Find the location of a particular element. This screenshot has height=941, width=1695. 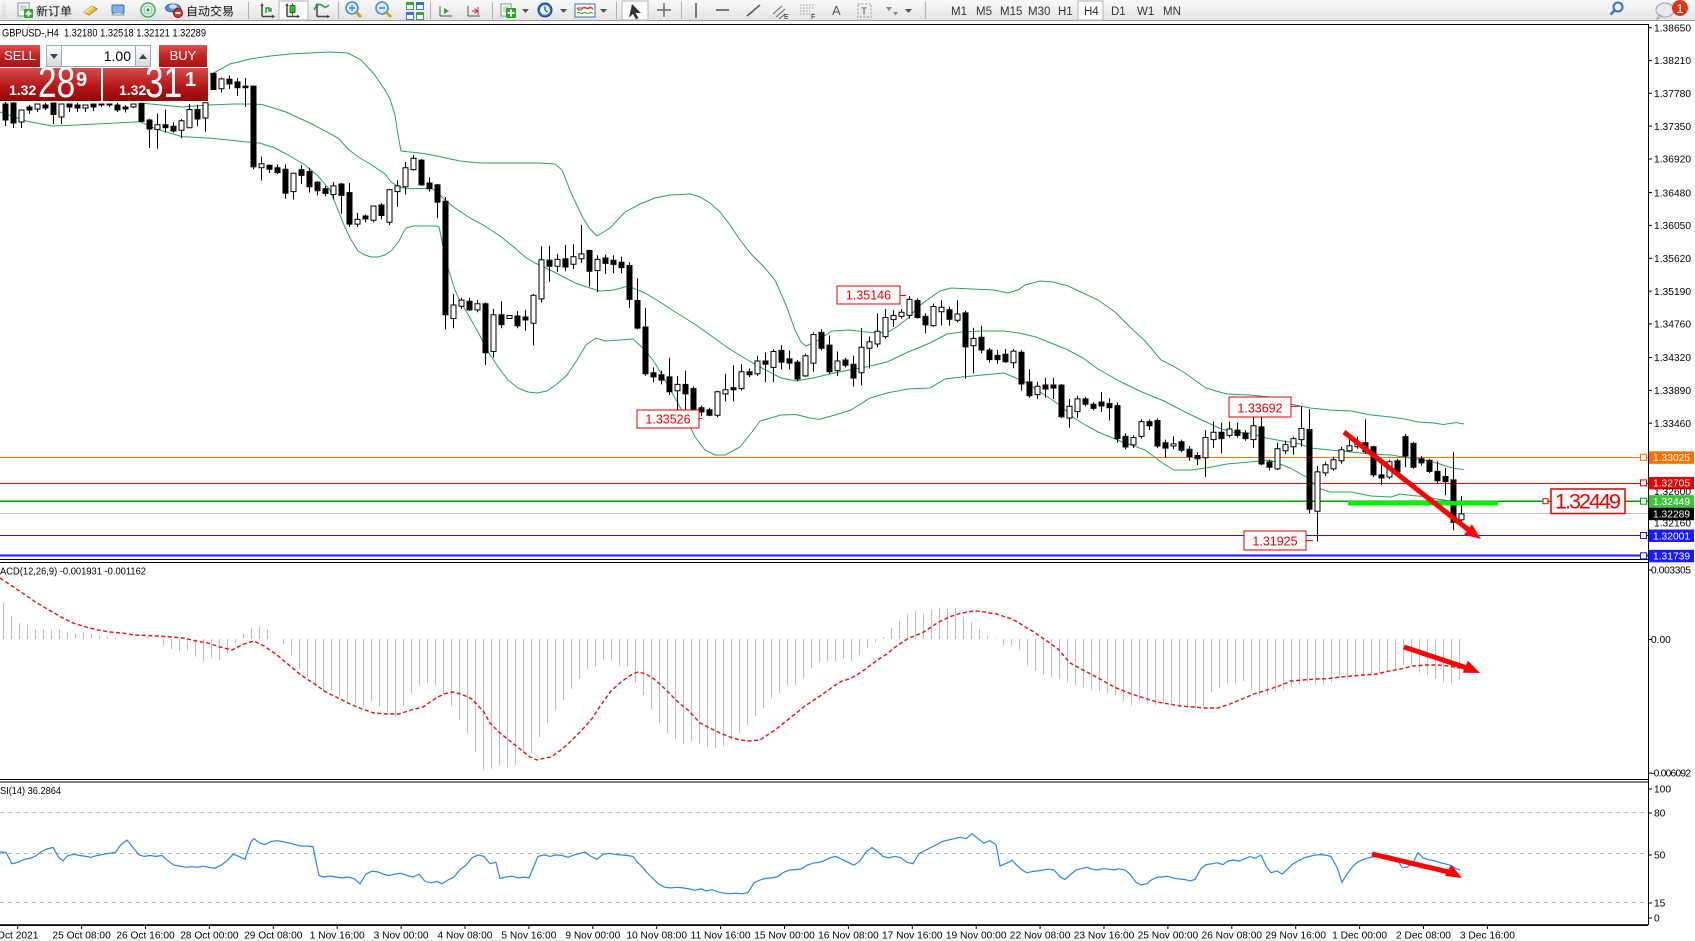

svg-text: 25 Oct 08:00 is located at coordinates (81, 936).